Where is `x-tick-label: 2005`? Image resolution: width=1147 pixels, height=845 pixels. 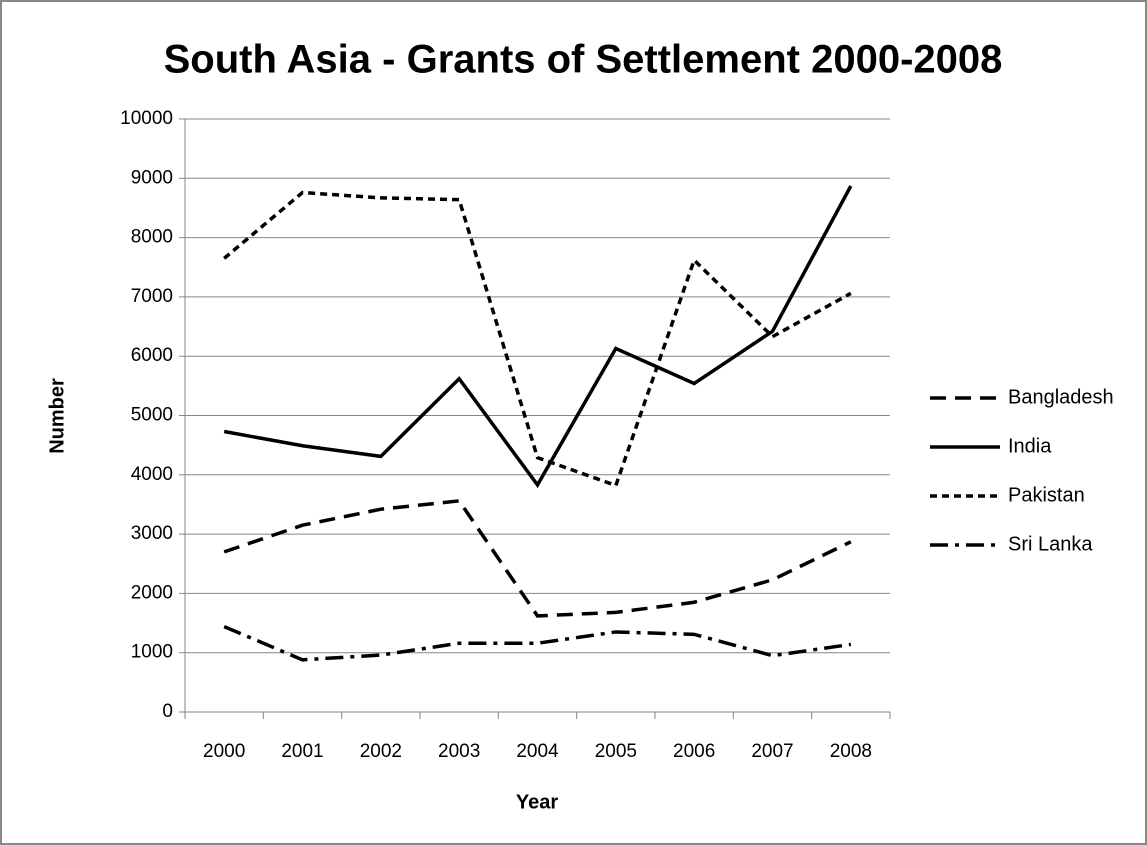 x-tick-label: 2005 is located at coordinates (616, 751).